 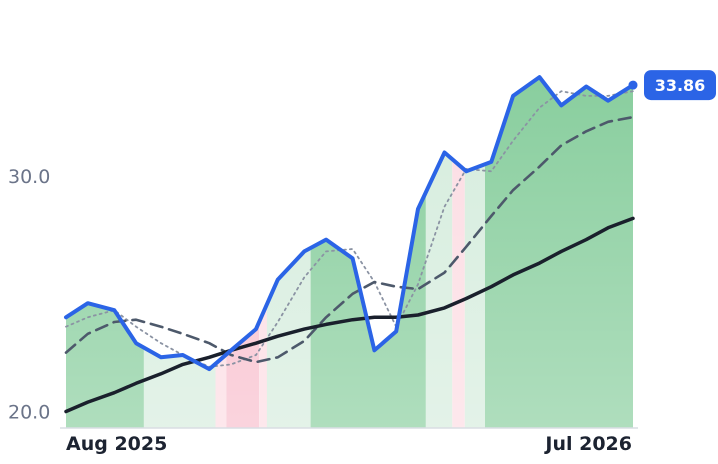 I want to click on x-tick-label: Aug 2025, so click(x=116, y=444).